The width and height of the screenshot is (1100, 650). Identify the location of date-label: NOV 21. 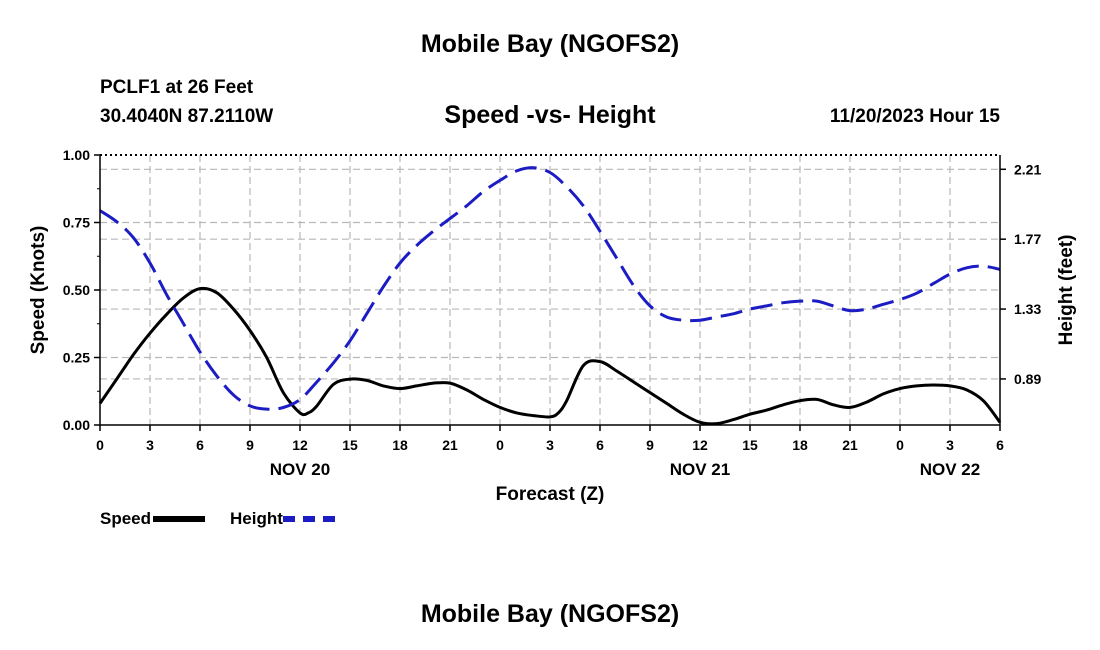
(700, 469).